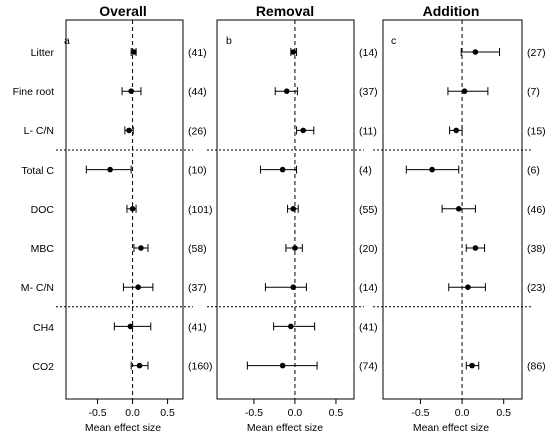 The height and width of the screenshot is (438, 559). What do you see at coordinates (393, 41) in the screenshot?
I see `panel-letter-c: c` at bounding box center [393, 41].